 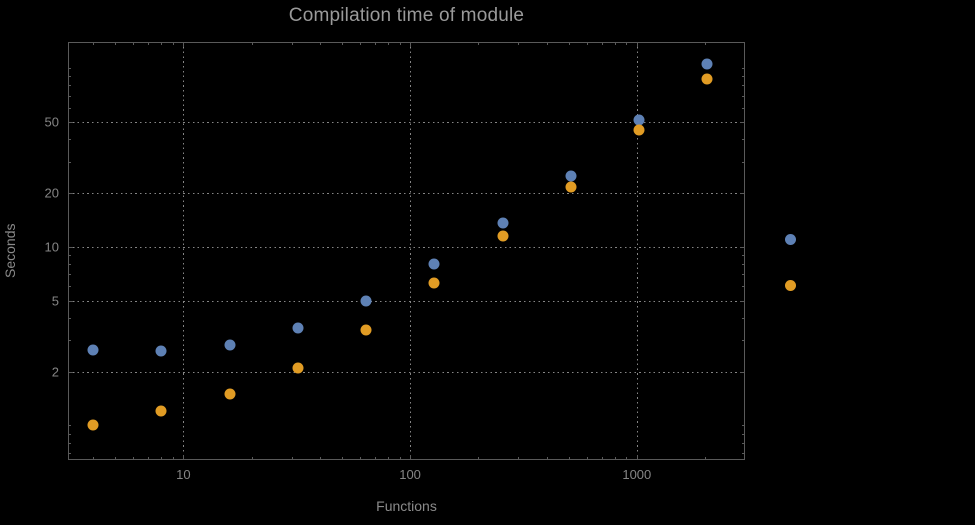 What do you see at coordinates (55, 372) in the screenshot?
I see `y-tick-label: 2` at bounding box center [55, 372].